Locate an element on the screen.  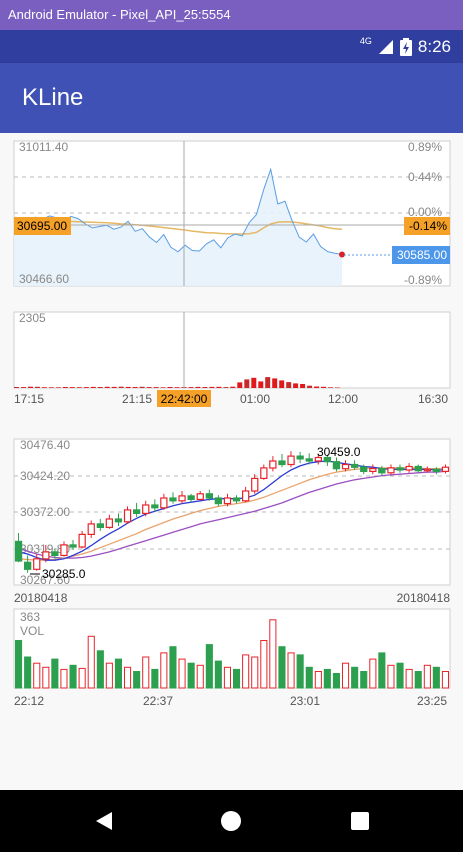
cursor-price-box is located at coordinates (42, 226).